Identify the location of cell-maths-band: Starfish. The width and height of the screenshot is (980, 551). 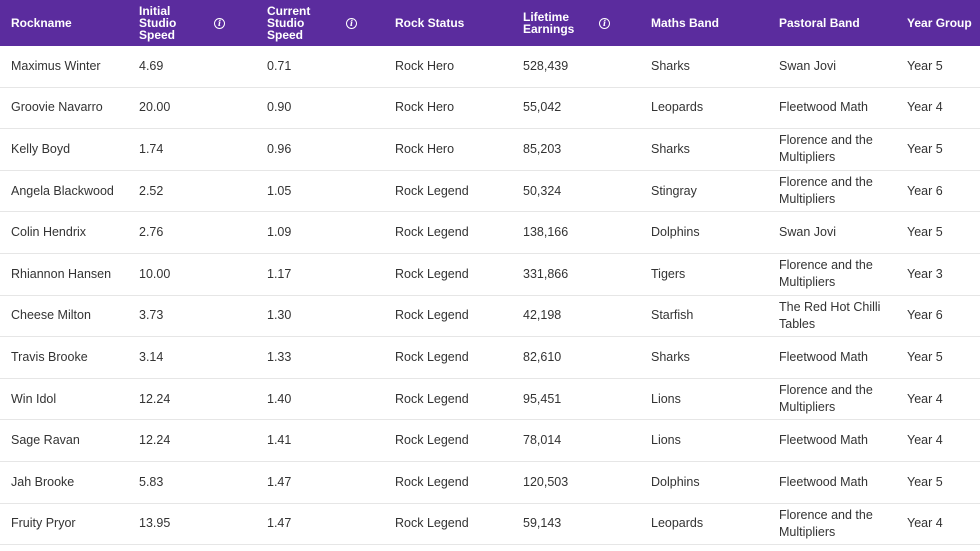
(672, 315).